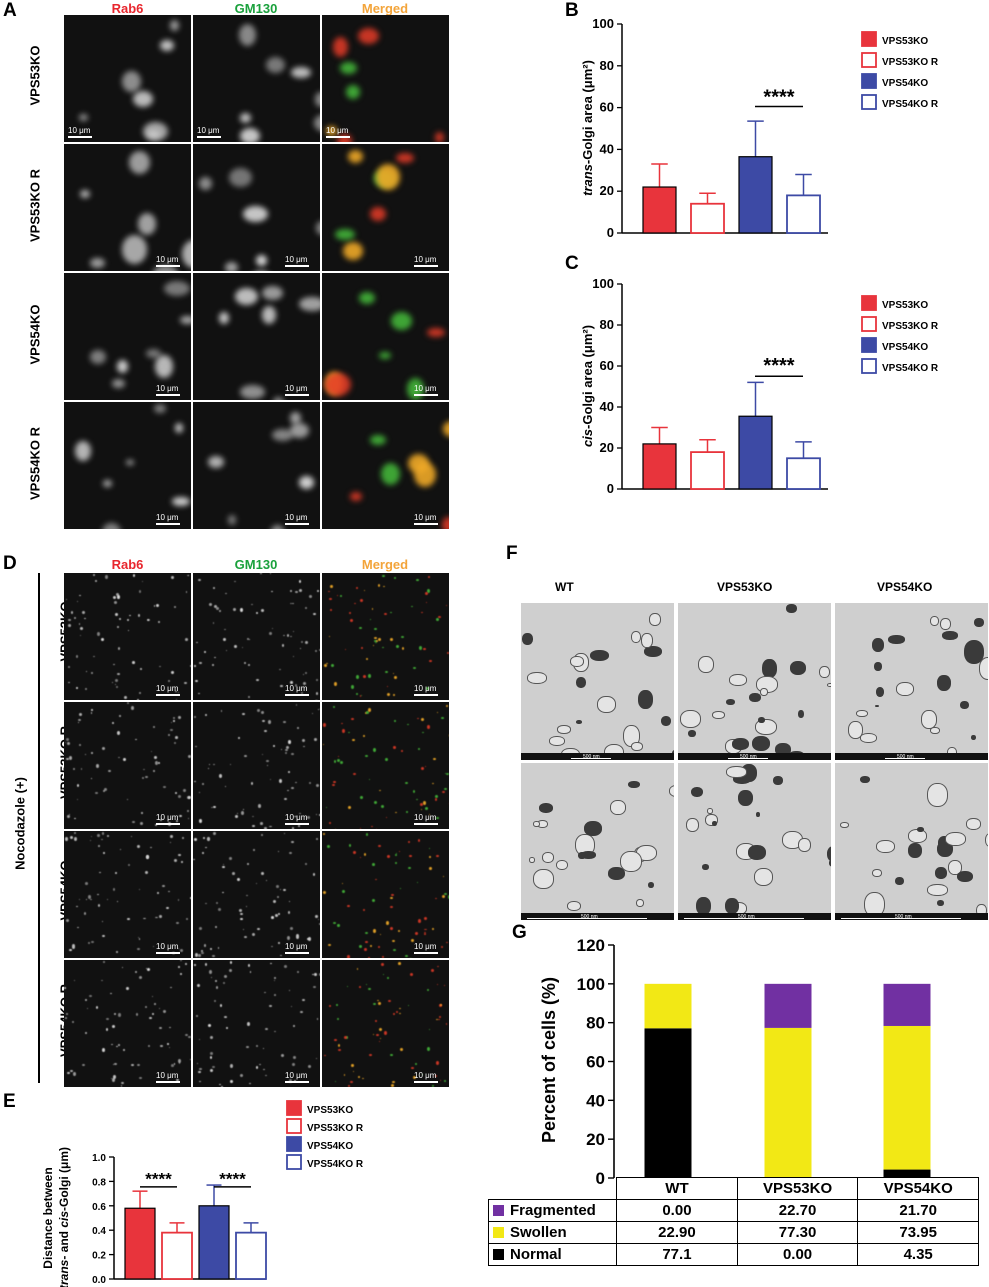 The width and height of the screenshot is (989, 1287). What do you see at coordinates (755, 195) in the screenshot?
I see `bar-vps54ko` at bounding box center [755, 195].